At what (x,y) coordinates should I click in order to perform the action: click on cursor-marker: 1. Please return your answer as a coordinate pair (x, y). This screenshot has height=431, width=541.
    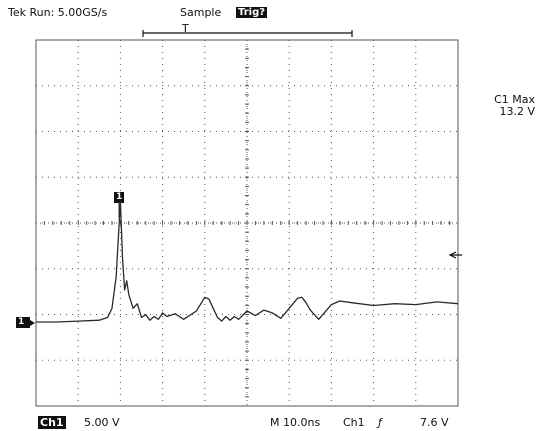
    Looking at the image, I should click on (119, 197).